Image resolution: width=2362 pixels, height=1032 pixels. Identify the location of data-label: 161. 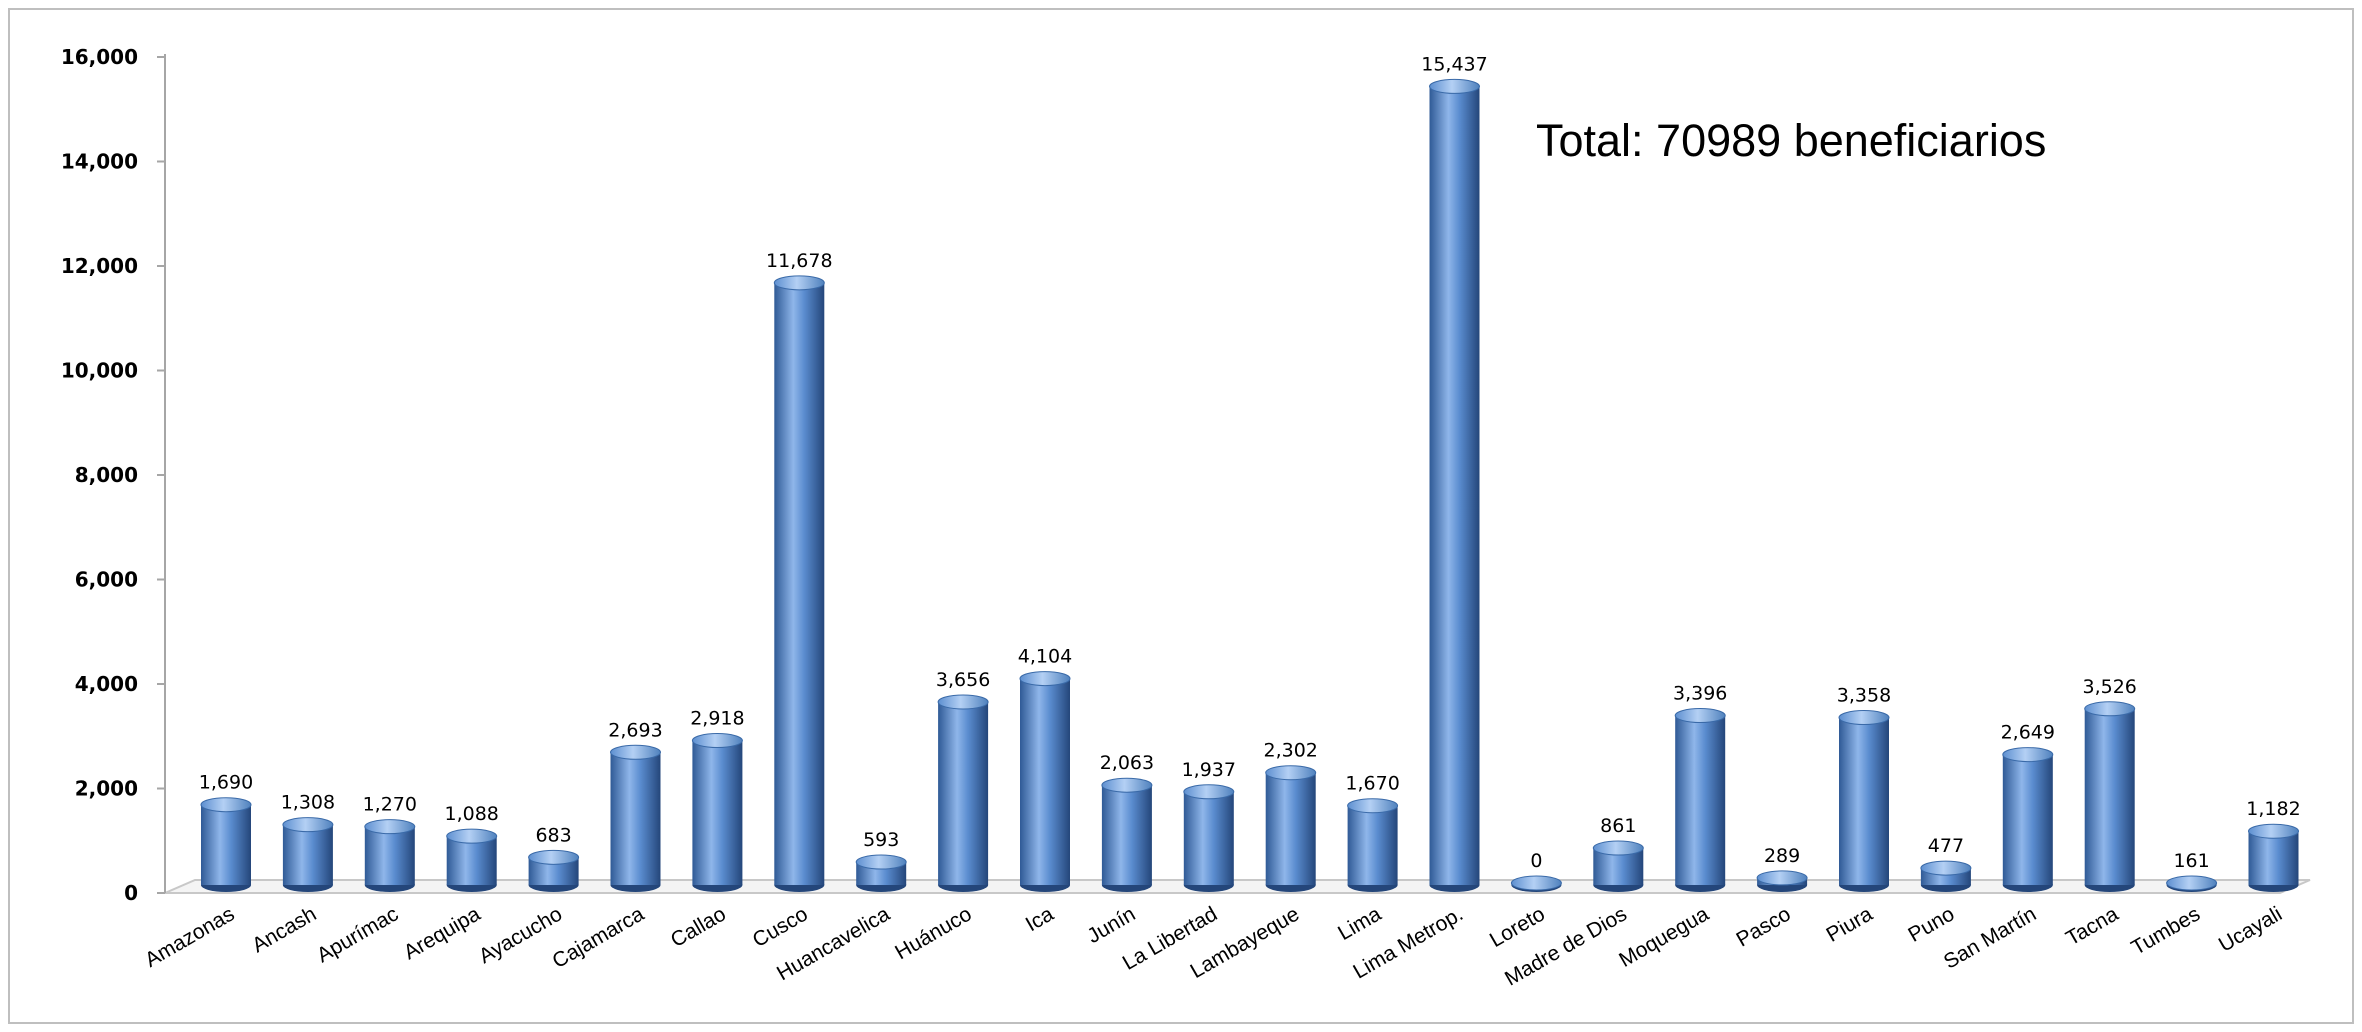
(2191, 861).